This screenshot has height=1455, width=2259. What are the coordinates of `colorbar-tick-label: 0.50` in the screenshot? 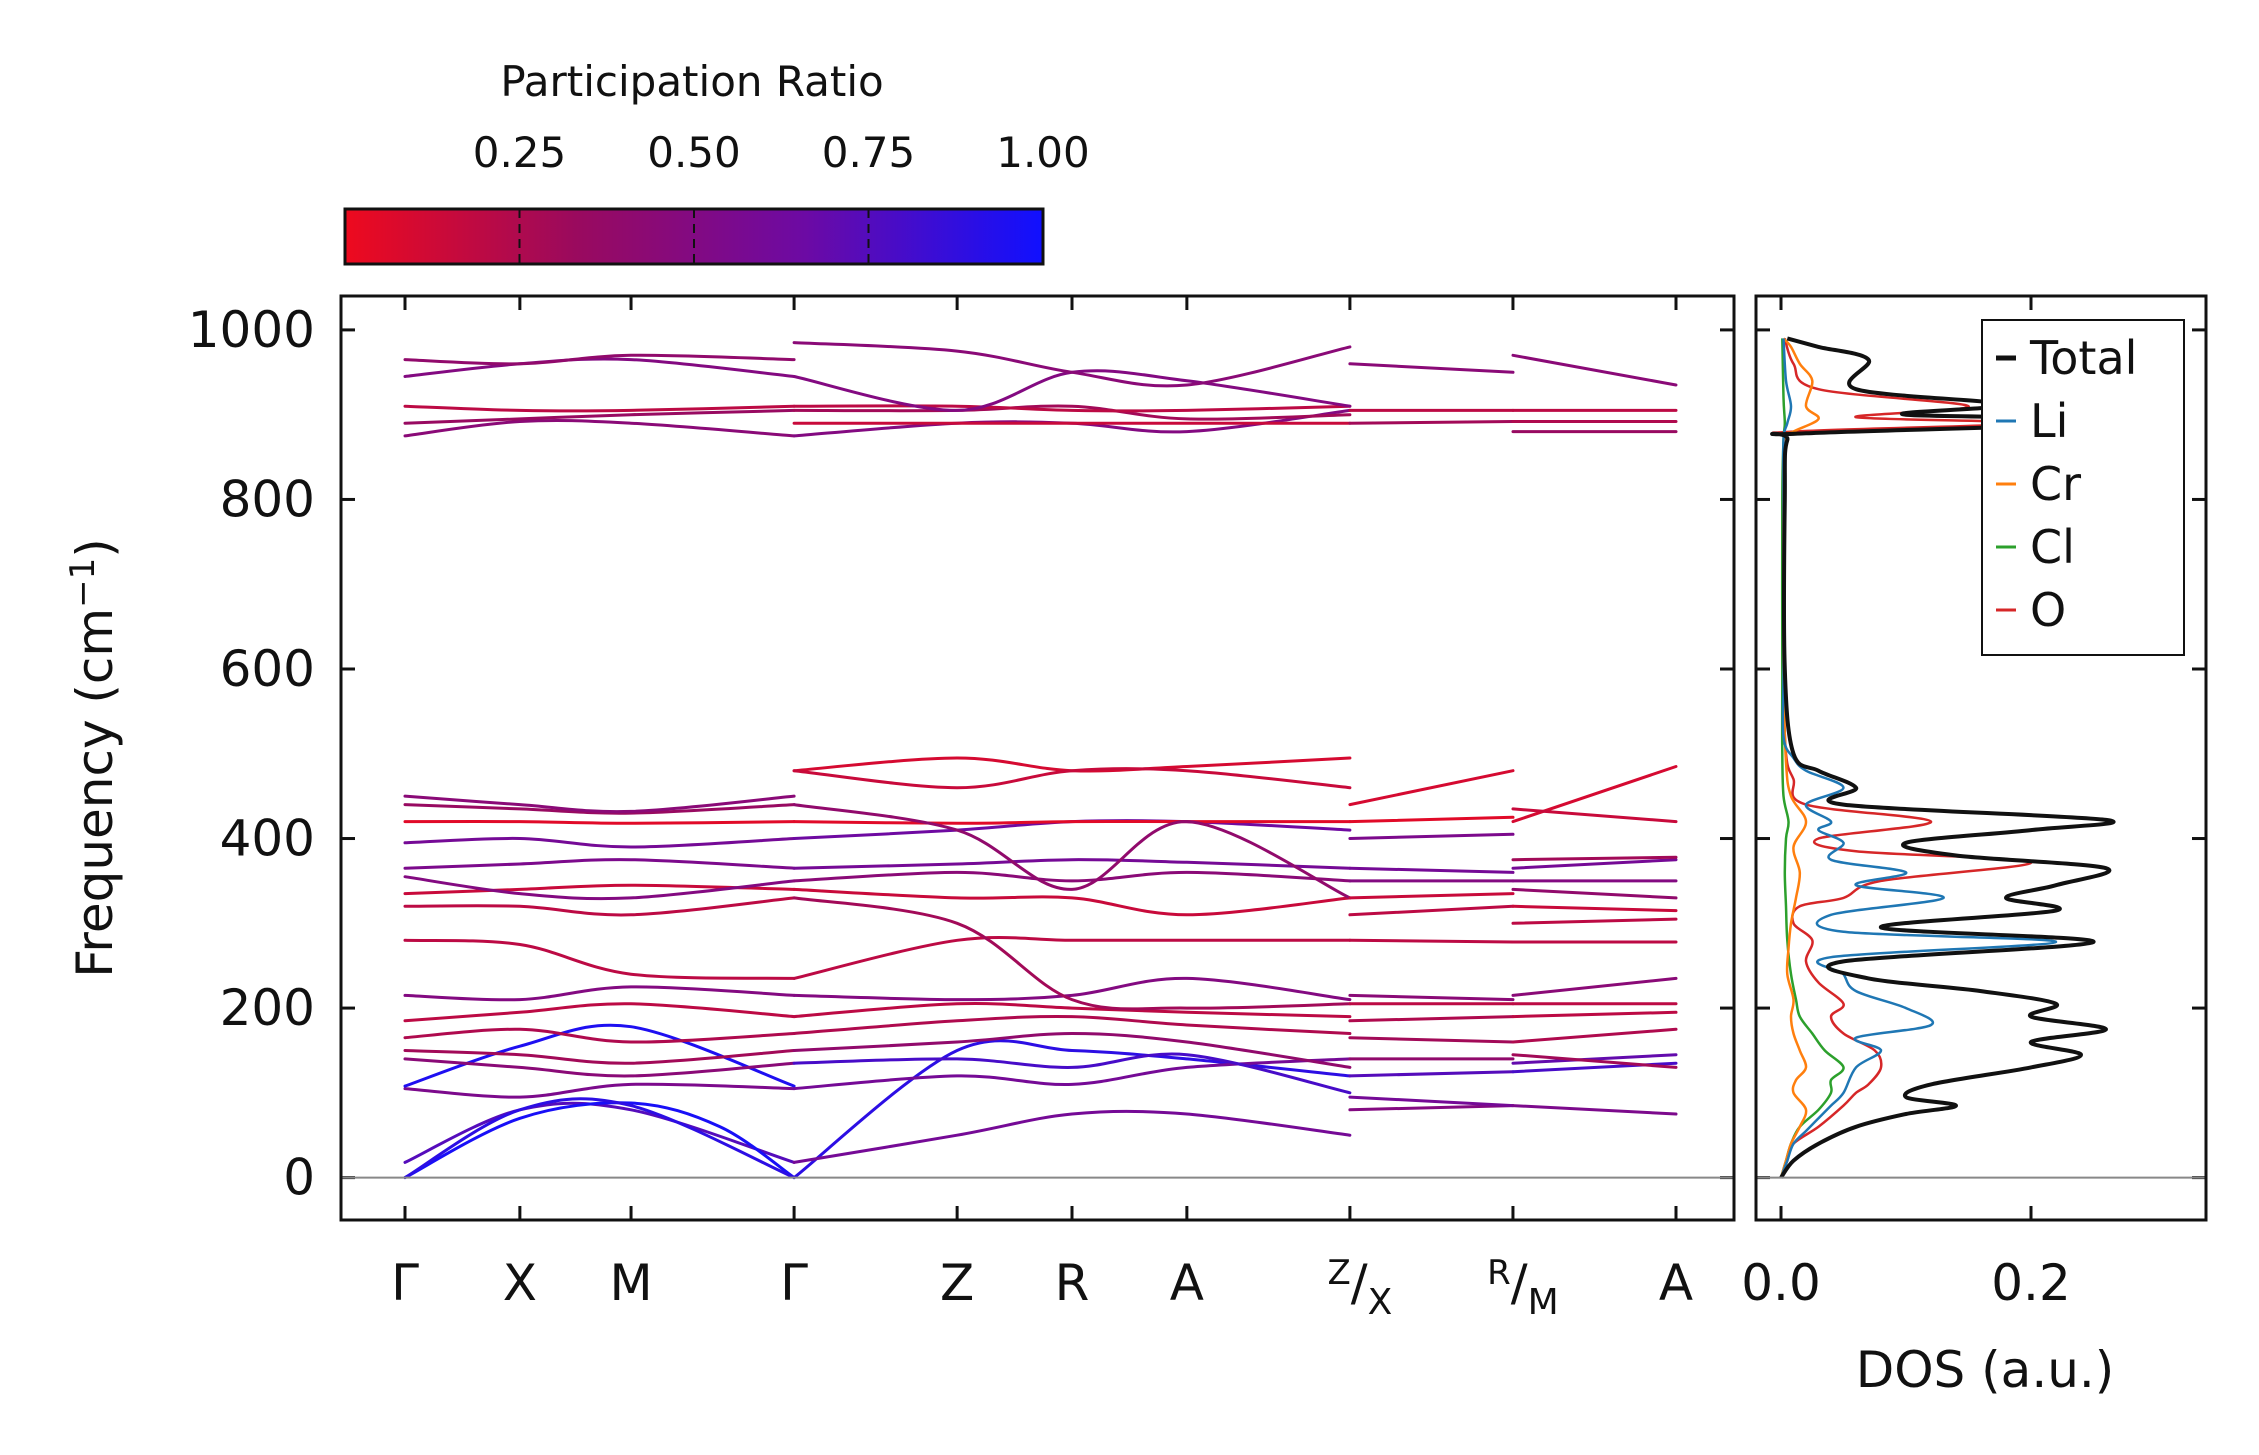 It's located at (694, 152).